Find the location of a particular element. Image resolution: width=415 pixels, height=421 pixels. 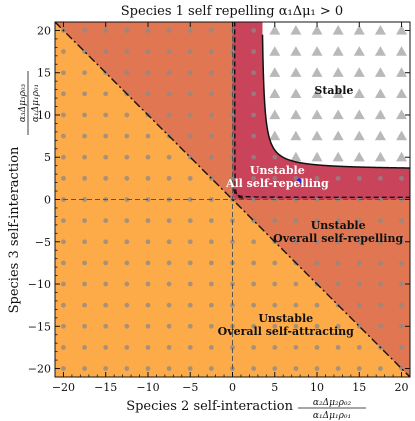

y-tick-label: 10 is located at coordinates (44, 115).